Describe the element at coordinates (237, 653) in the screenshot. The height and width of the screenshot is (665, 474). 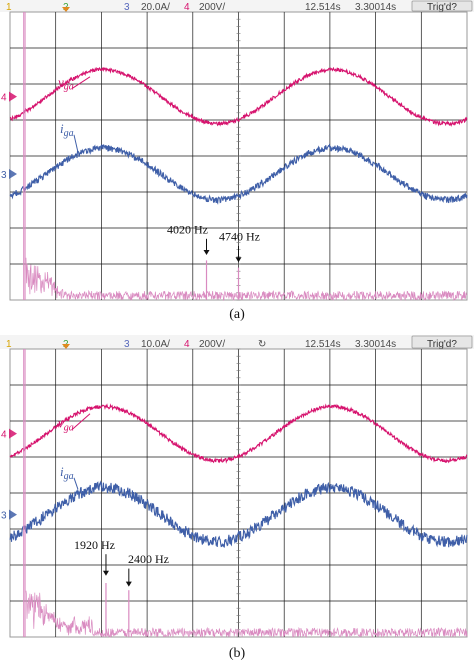
I see `panel-caption: (b)` at that location.